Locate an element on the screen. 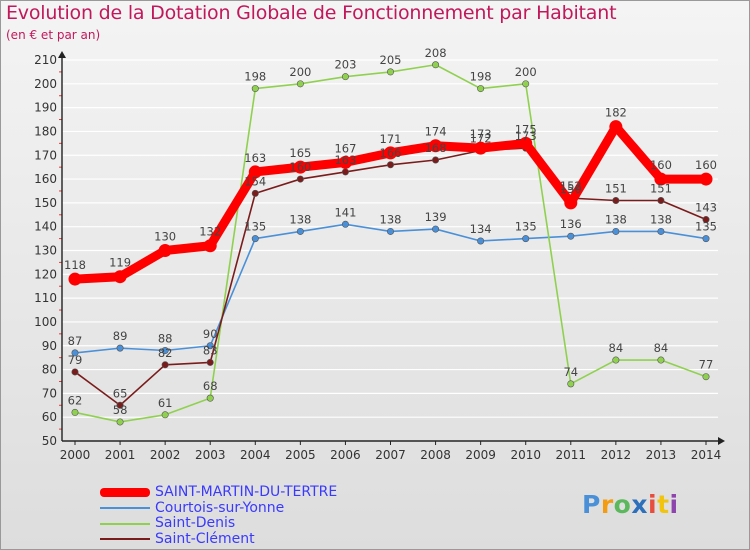  data-label: 151 is located at coordinates (616, 188).